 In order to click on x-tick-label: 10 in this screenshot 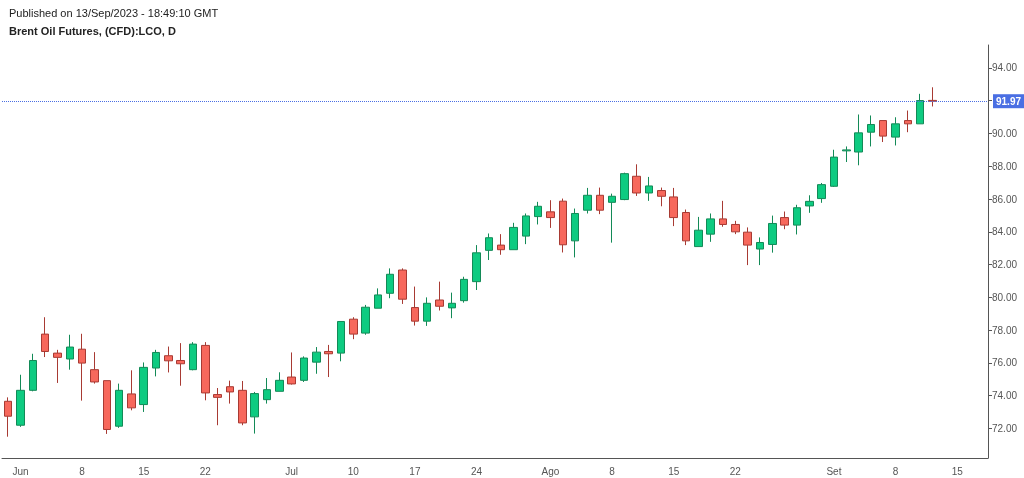, I will do `click(353, 471)`.